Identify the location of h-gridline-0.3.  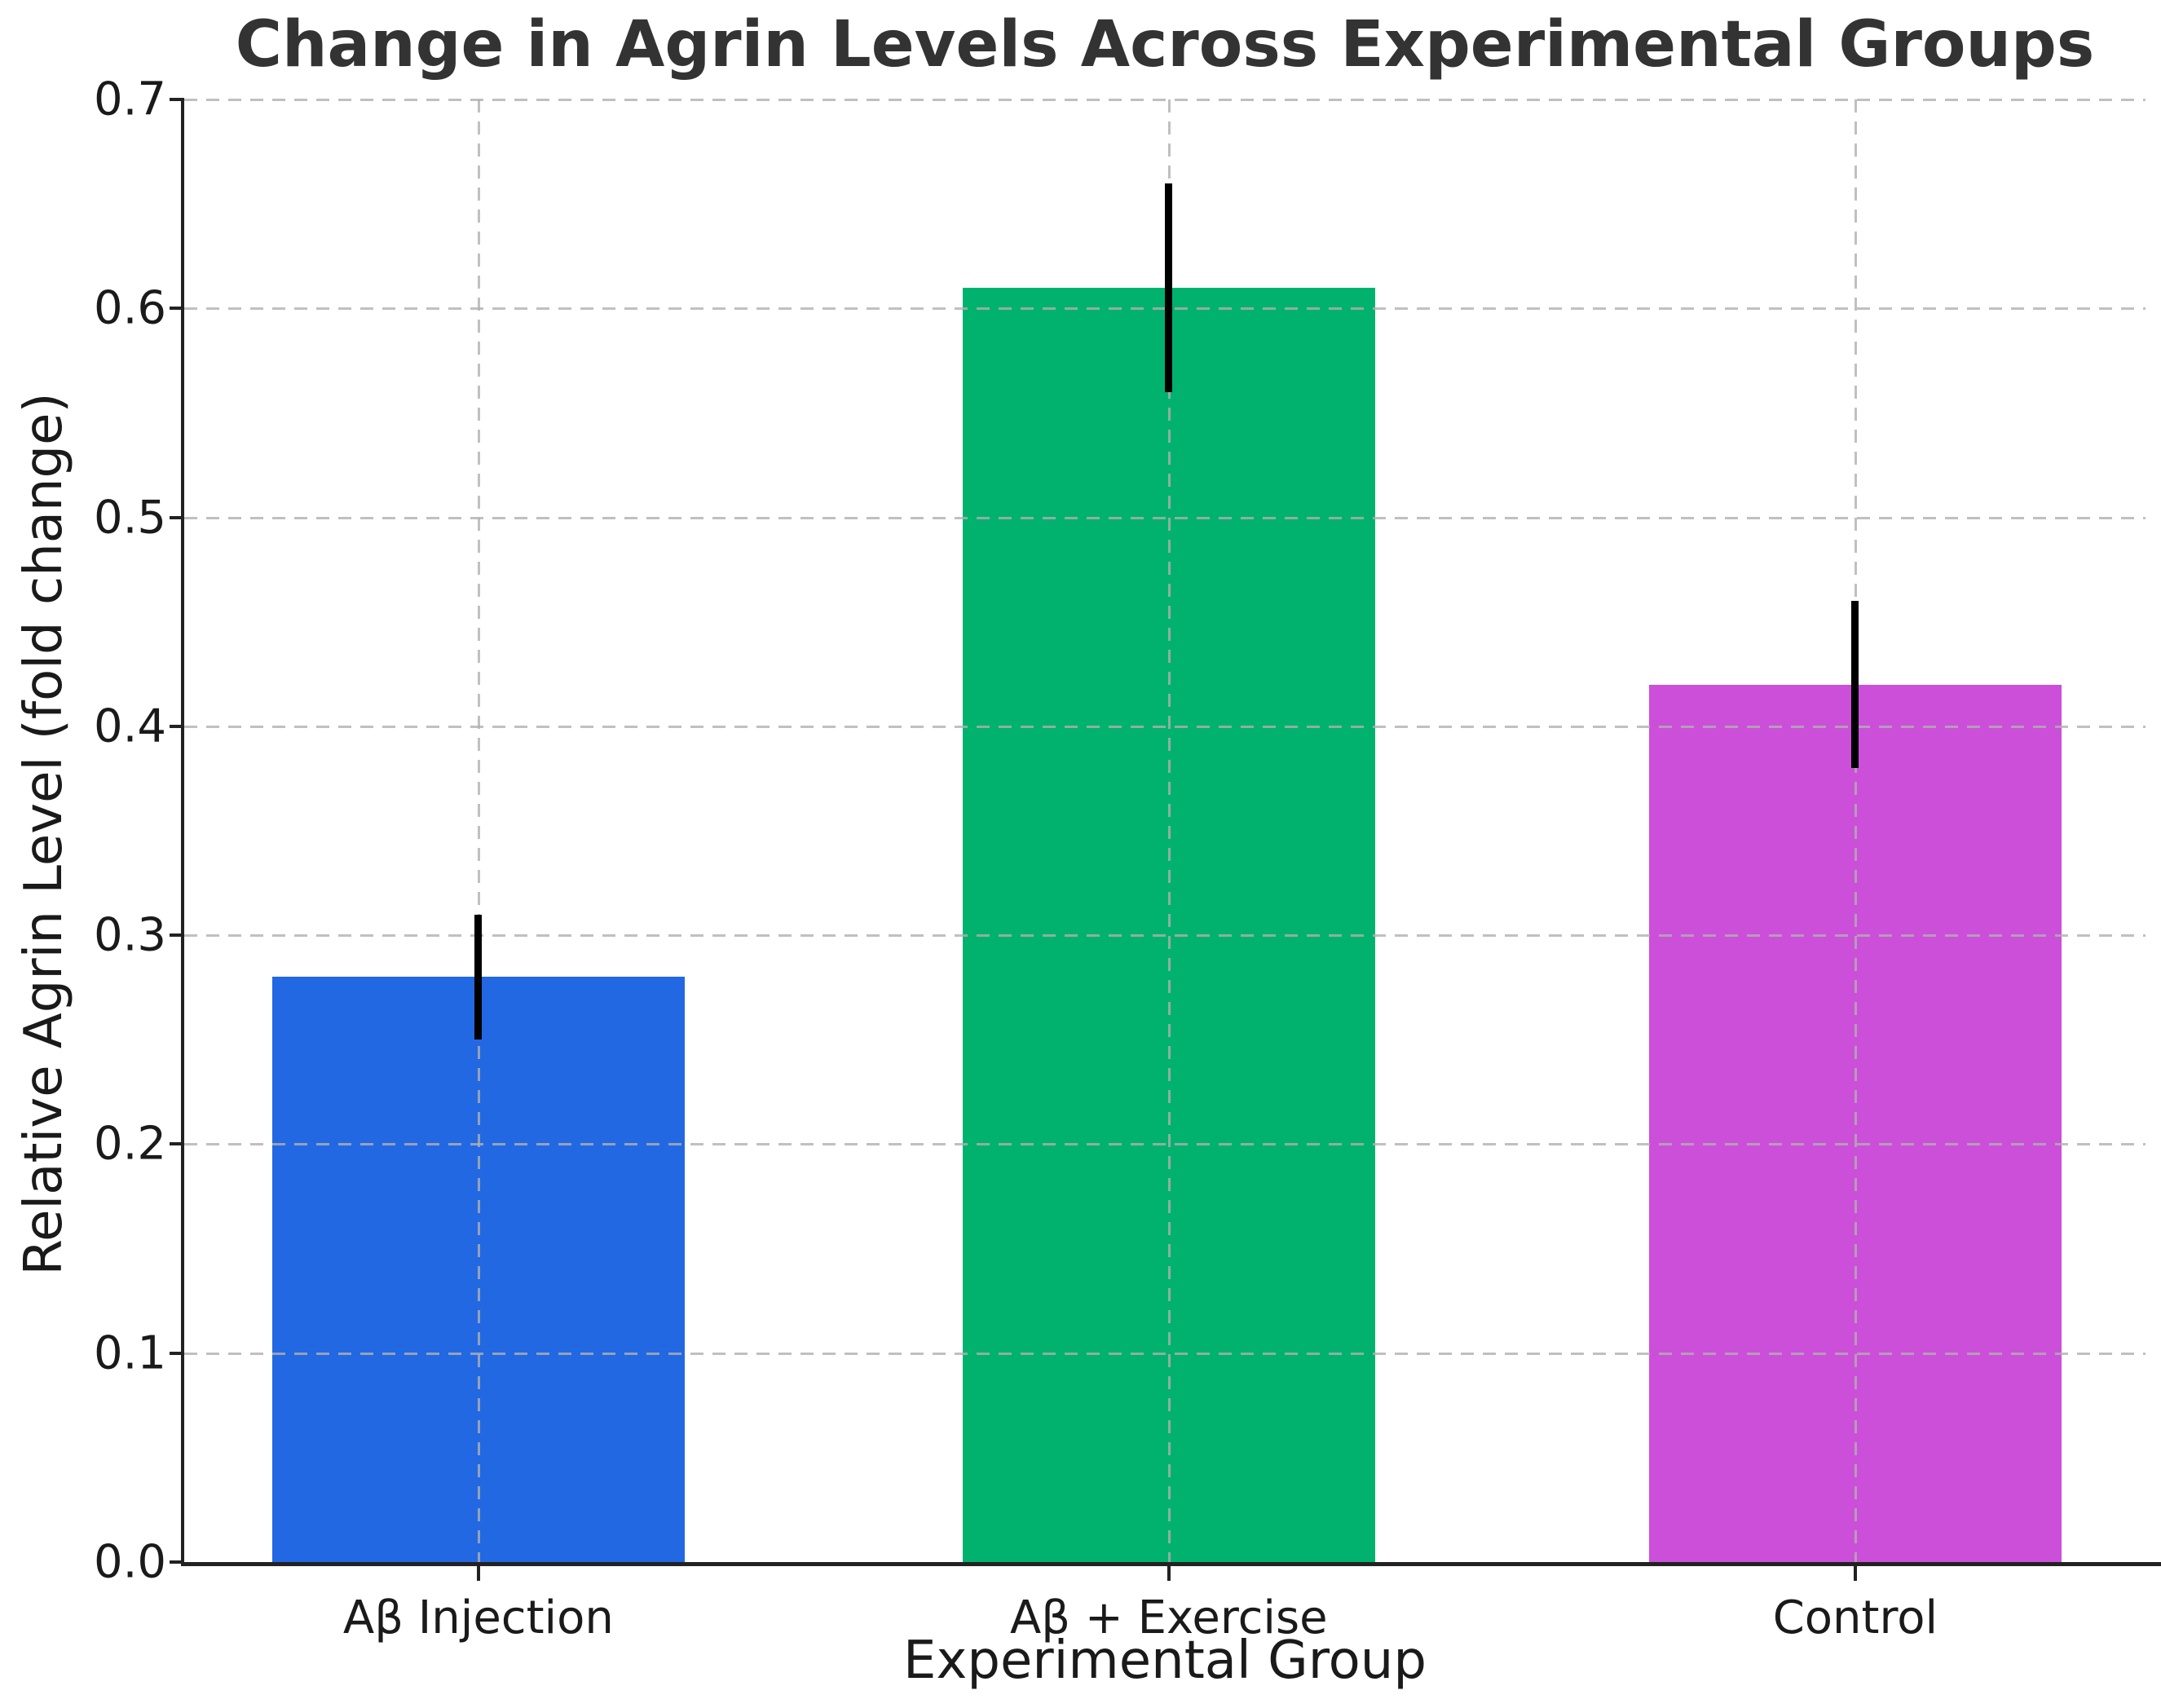
(1165, 936).